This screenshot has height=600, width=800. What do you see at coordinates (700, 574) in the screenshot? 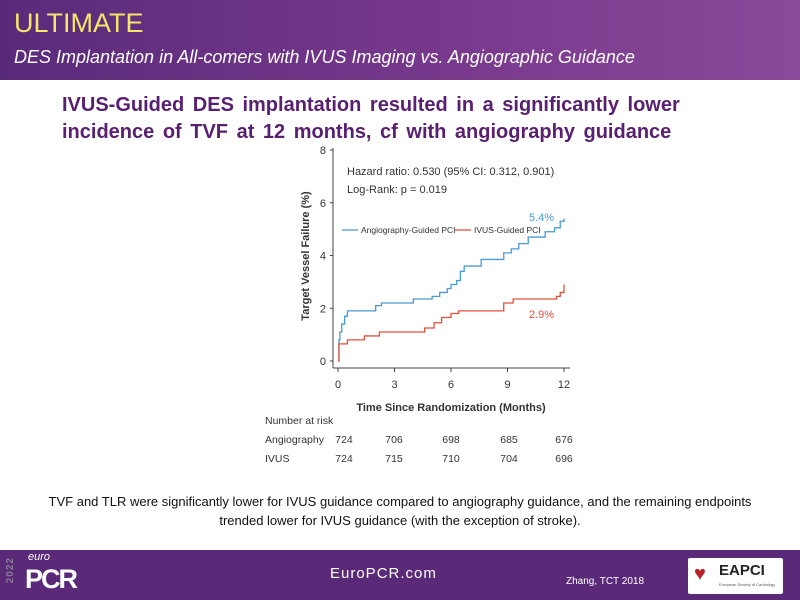
I see `heart-icon: ♥` at bounding box center [700, 574].